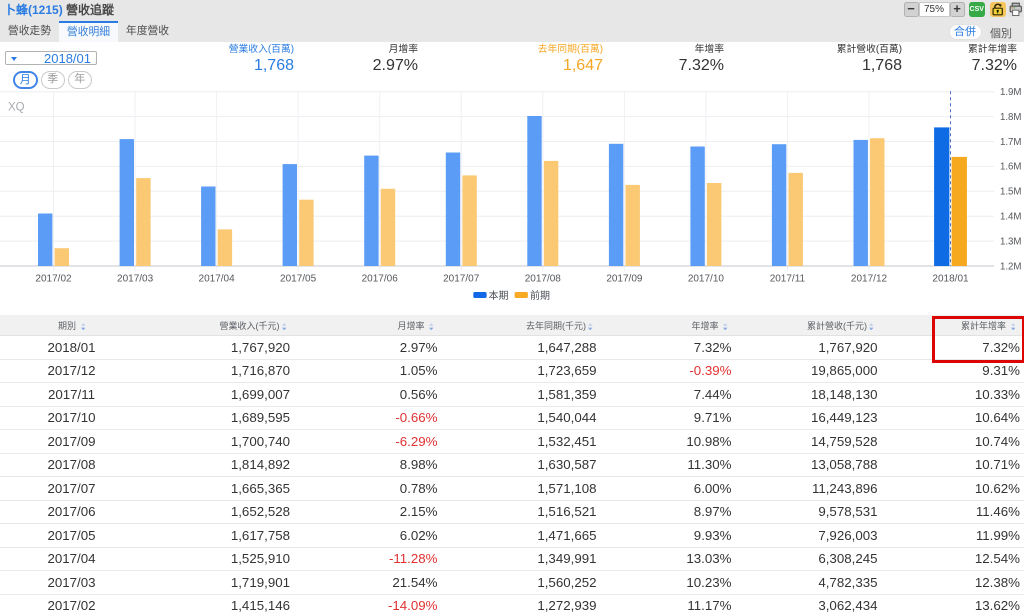 This screenshot has height=613, width=1024. Describe the element at coordinates (1011, 217) in the screenshot. I see `svg-text: 1.4M` at that location.